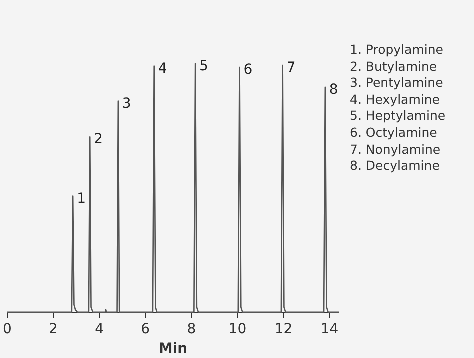  I want to click on x-axis-title: Min, so click(173, 349).